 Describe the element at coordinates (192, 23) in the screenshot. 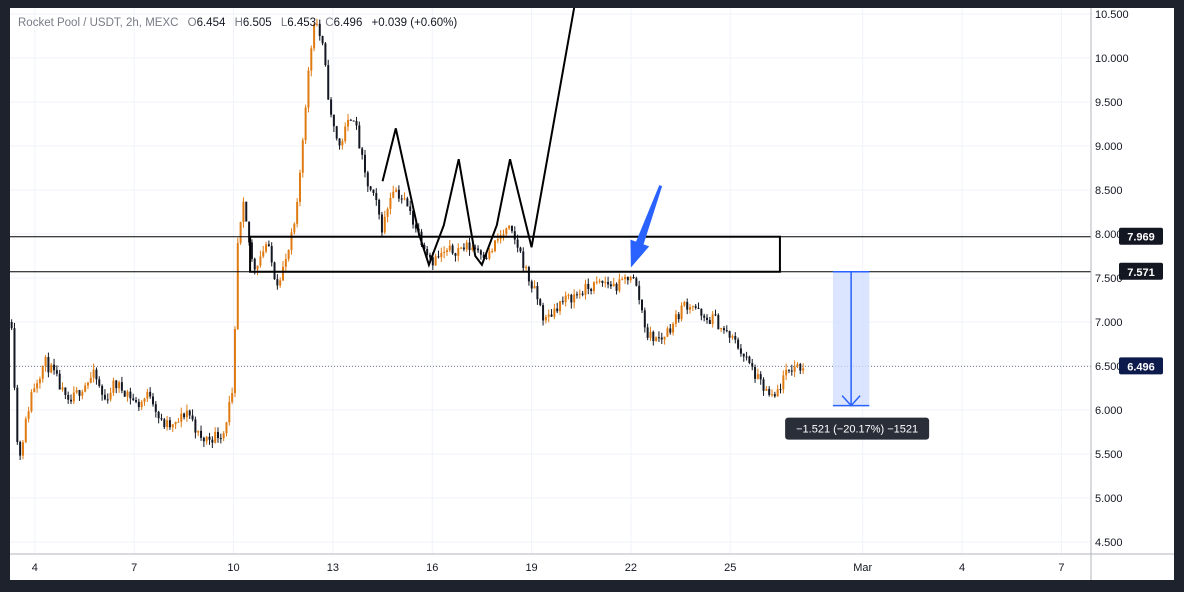

I see `open-label: O` at that location.